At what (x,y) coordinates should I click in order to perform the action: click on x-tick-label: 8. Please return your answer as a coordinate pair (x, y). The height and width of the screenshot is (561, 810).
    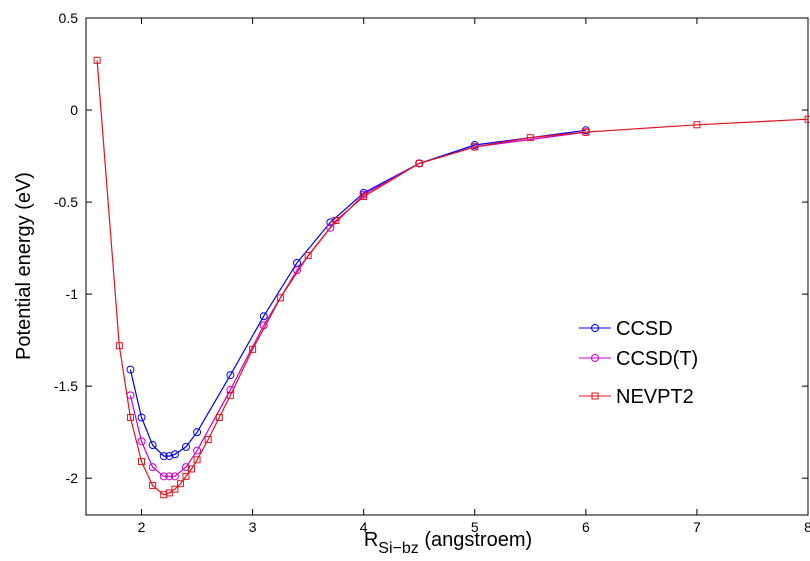
    Looking at the image, I should click on (807, 527).